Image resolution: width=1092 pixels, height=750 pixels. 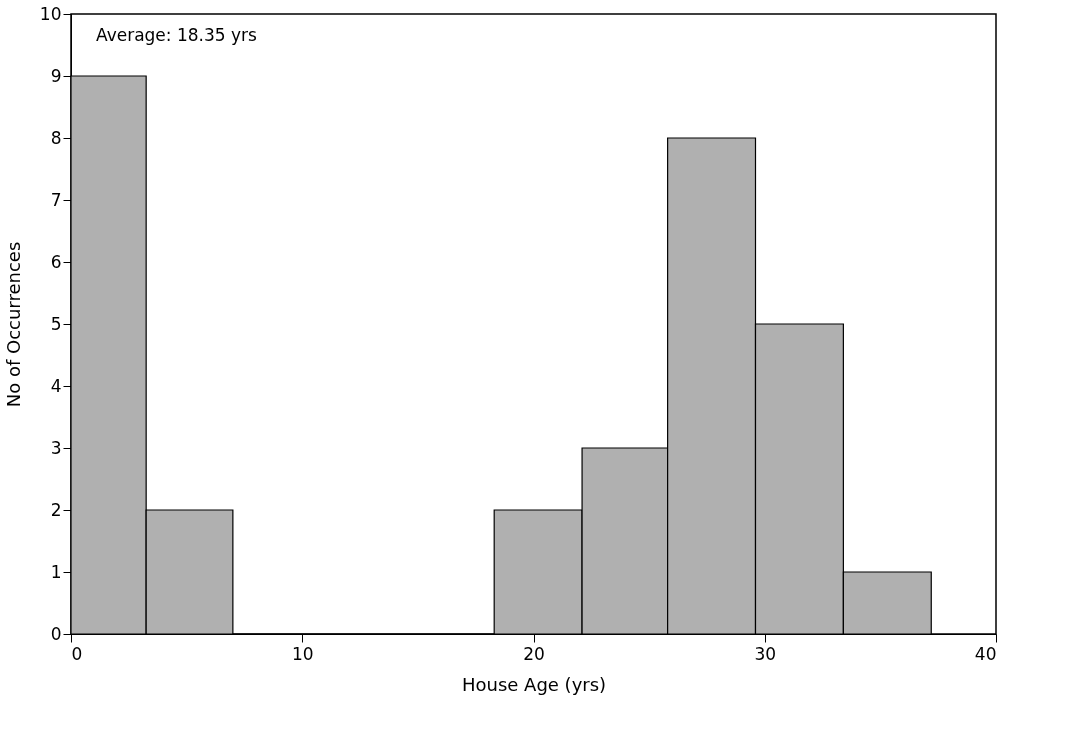 What do you see at coordinates (56, 385) in the screenshot?
I see `y-tick-label: 4` at bounding box center [56, 385].